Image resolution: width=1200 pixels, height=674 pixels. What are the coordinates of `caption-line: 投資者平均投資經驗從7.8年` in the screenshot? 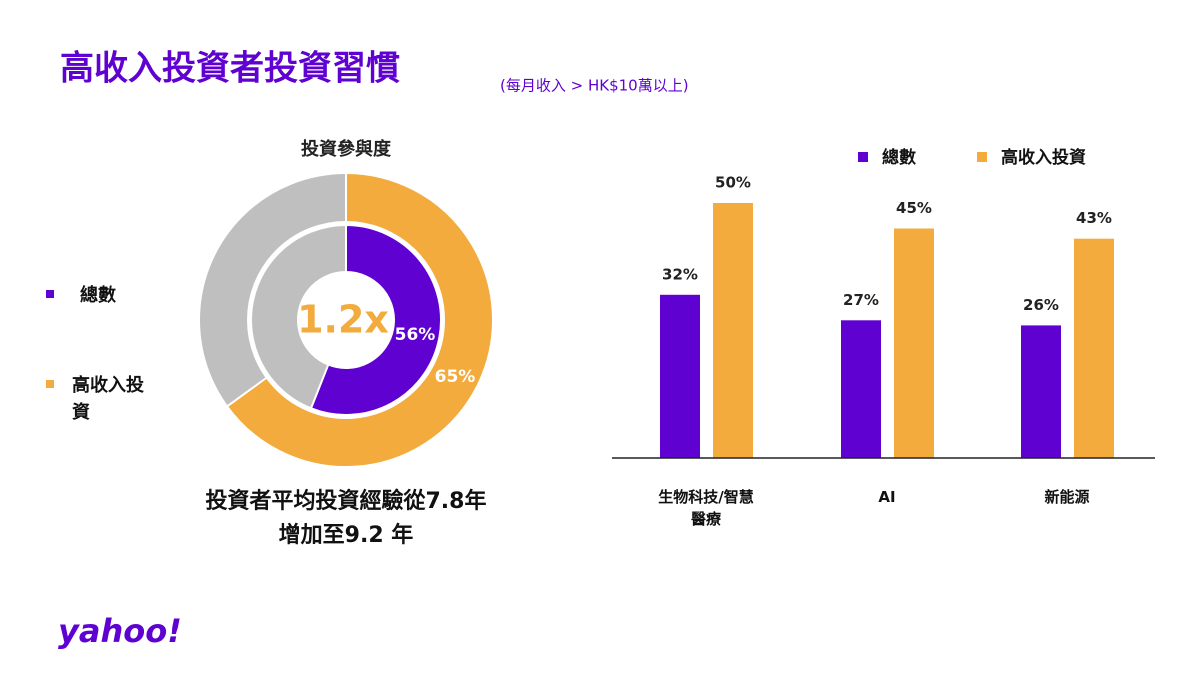 It's located at (346, 501).